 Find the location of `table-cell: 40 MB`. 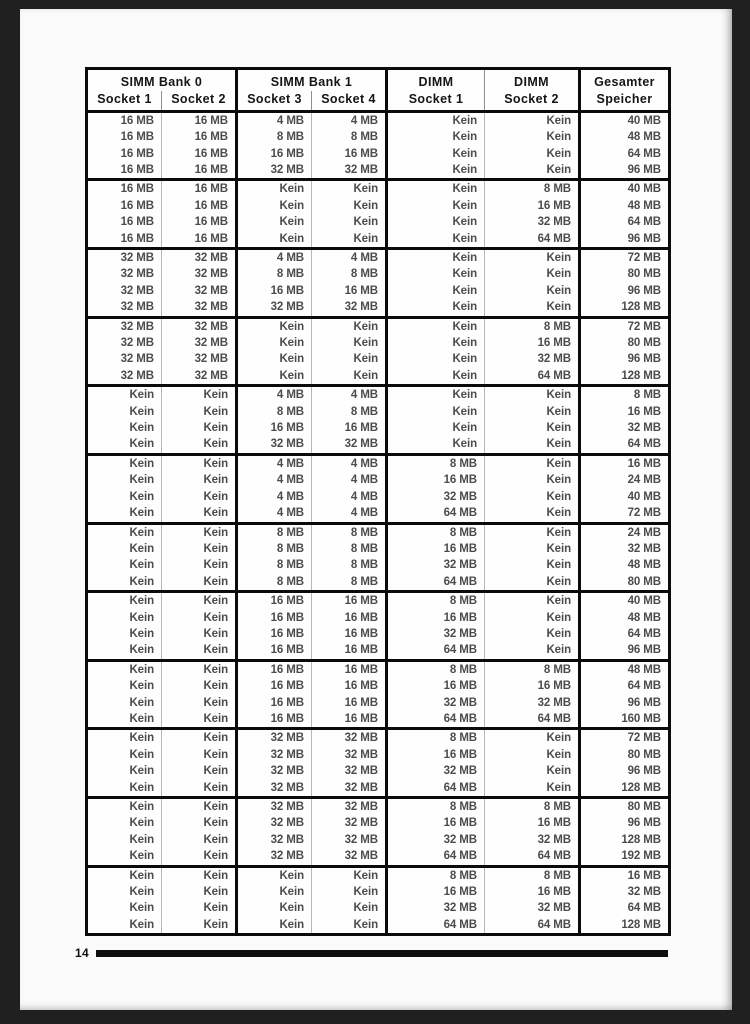

table-cell: 40 MB is located at coordinates (624, 600).